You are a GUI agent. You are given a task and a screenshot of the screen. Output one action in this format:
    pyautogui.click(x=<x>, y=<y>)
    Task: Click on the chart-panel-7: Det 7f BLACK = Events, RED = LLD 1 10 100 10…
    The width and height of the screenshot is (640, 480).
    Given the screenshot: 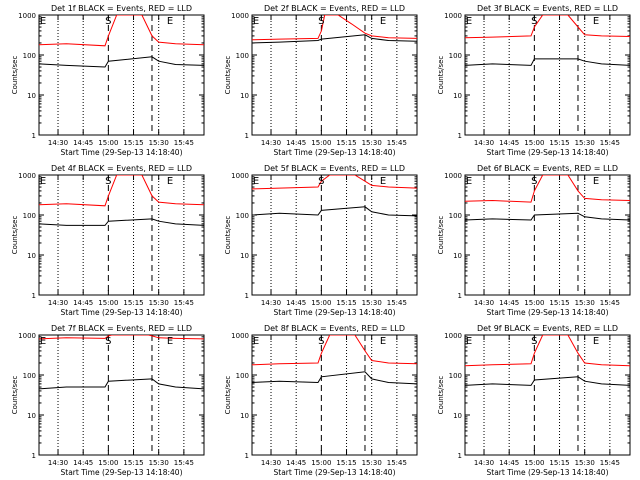 What is the action you would take?
    pyautogui.click(x=108, y=400)
    